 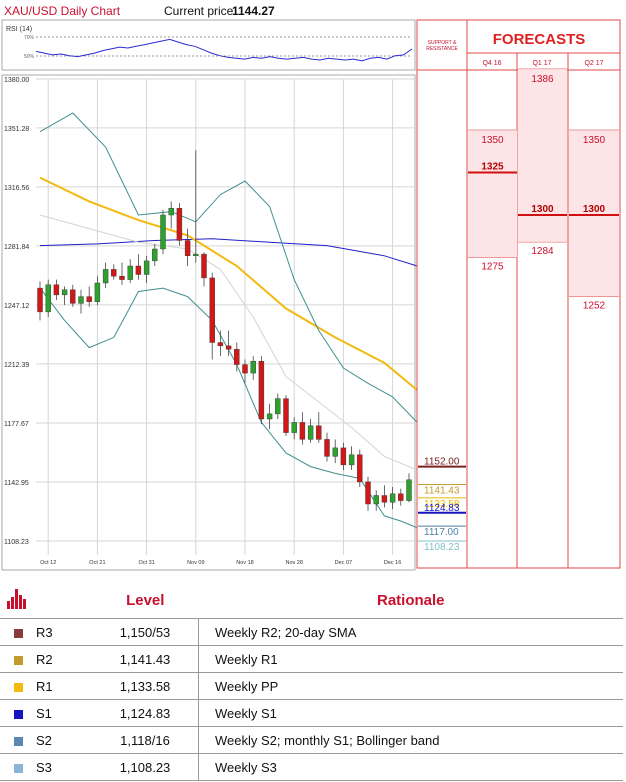 What do you see at coordinates (145, 632) in the screenshot?
I see `level-value: 1,150/53` at bounding box center [145, 632].